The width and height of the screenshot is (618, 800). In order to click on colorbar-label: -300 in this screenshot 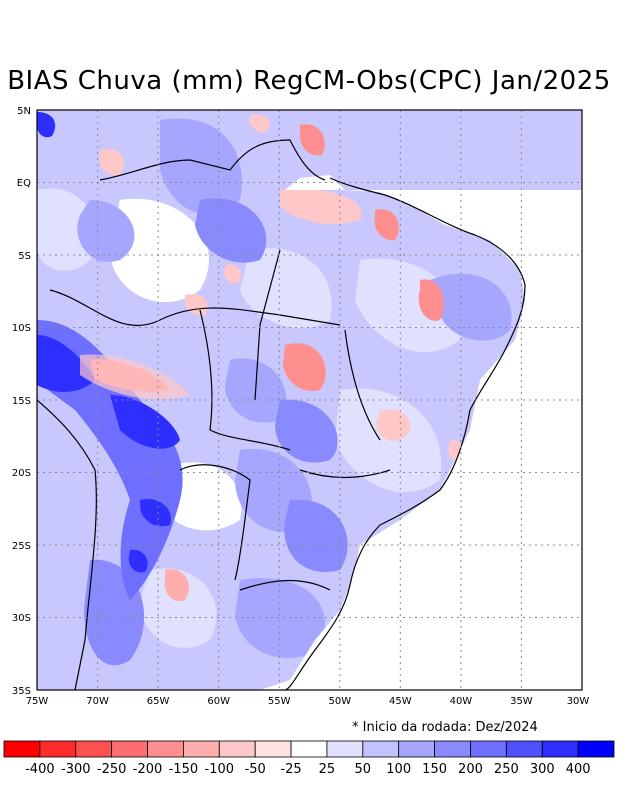, I will do `click(76, 769)`.